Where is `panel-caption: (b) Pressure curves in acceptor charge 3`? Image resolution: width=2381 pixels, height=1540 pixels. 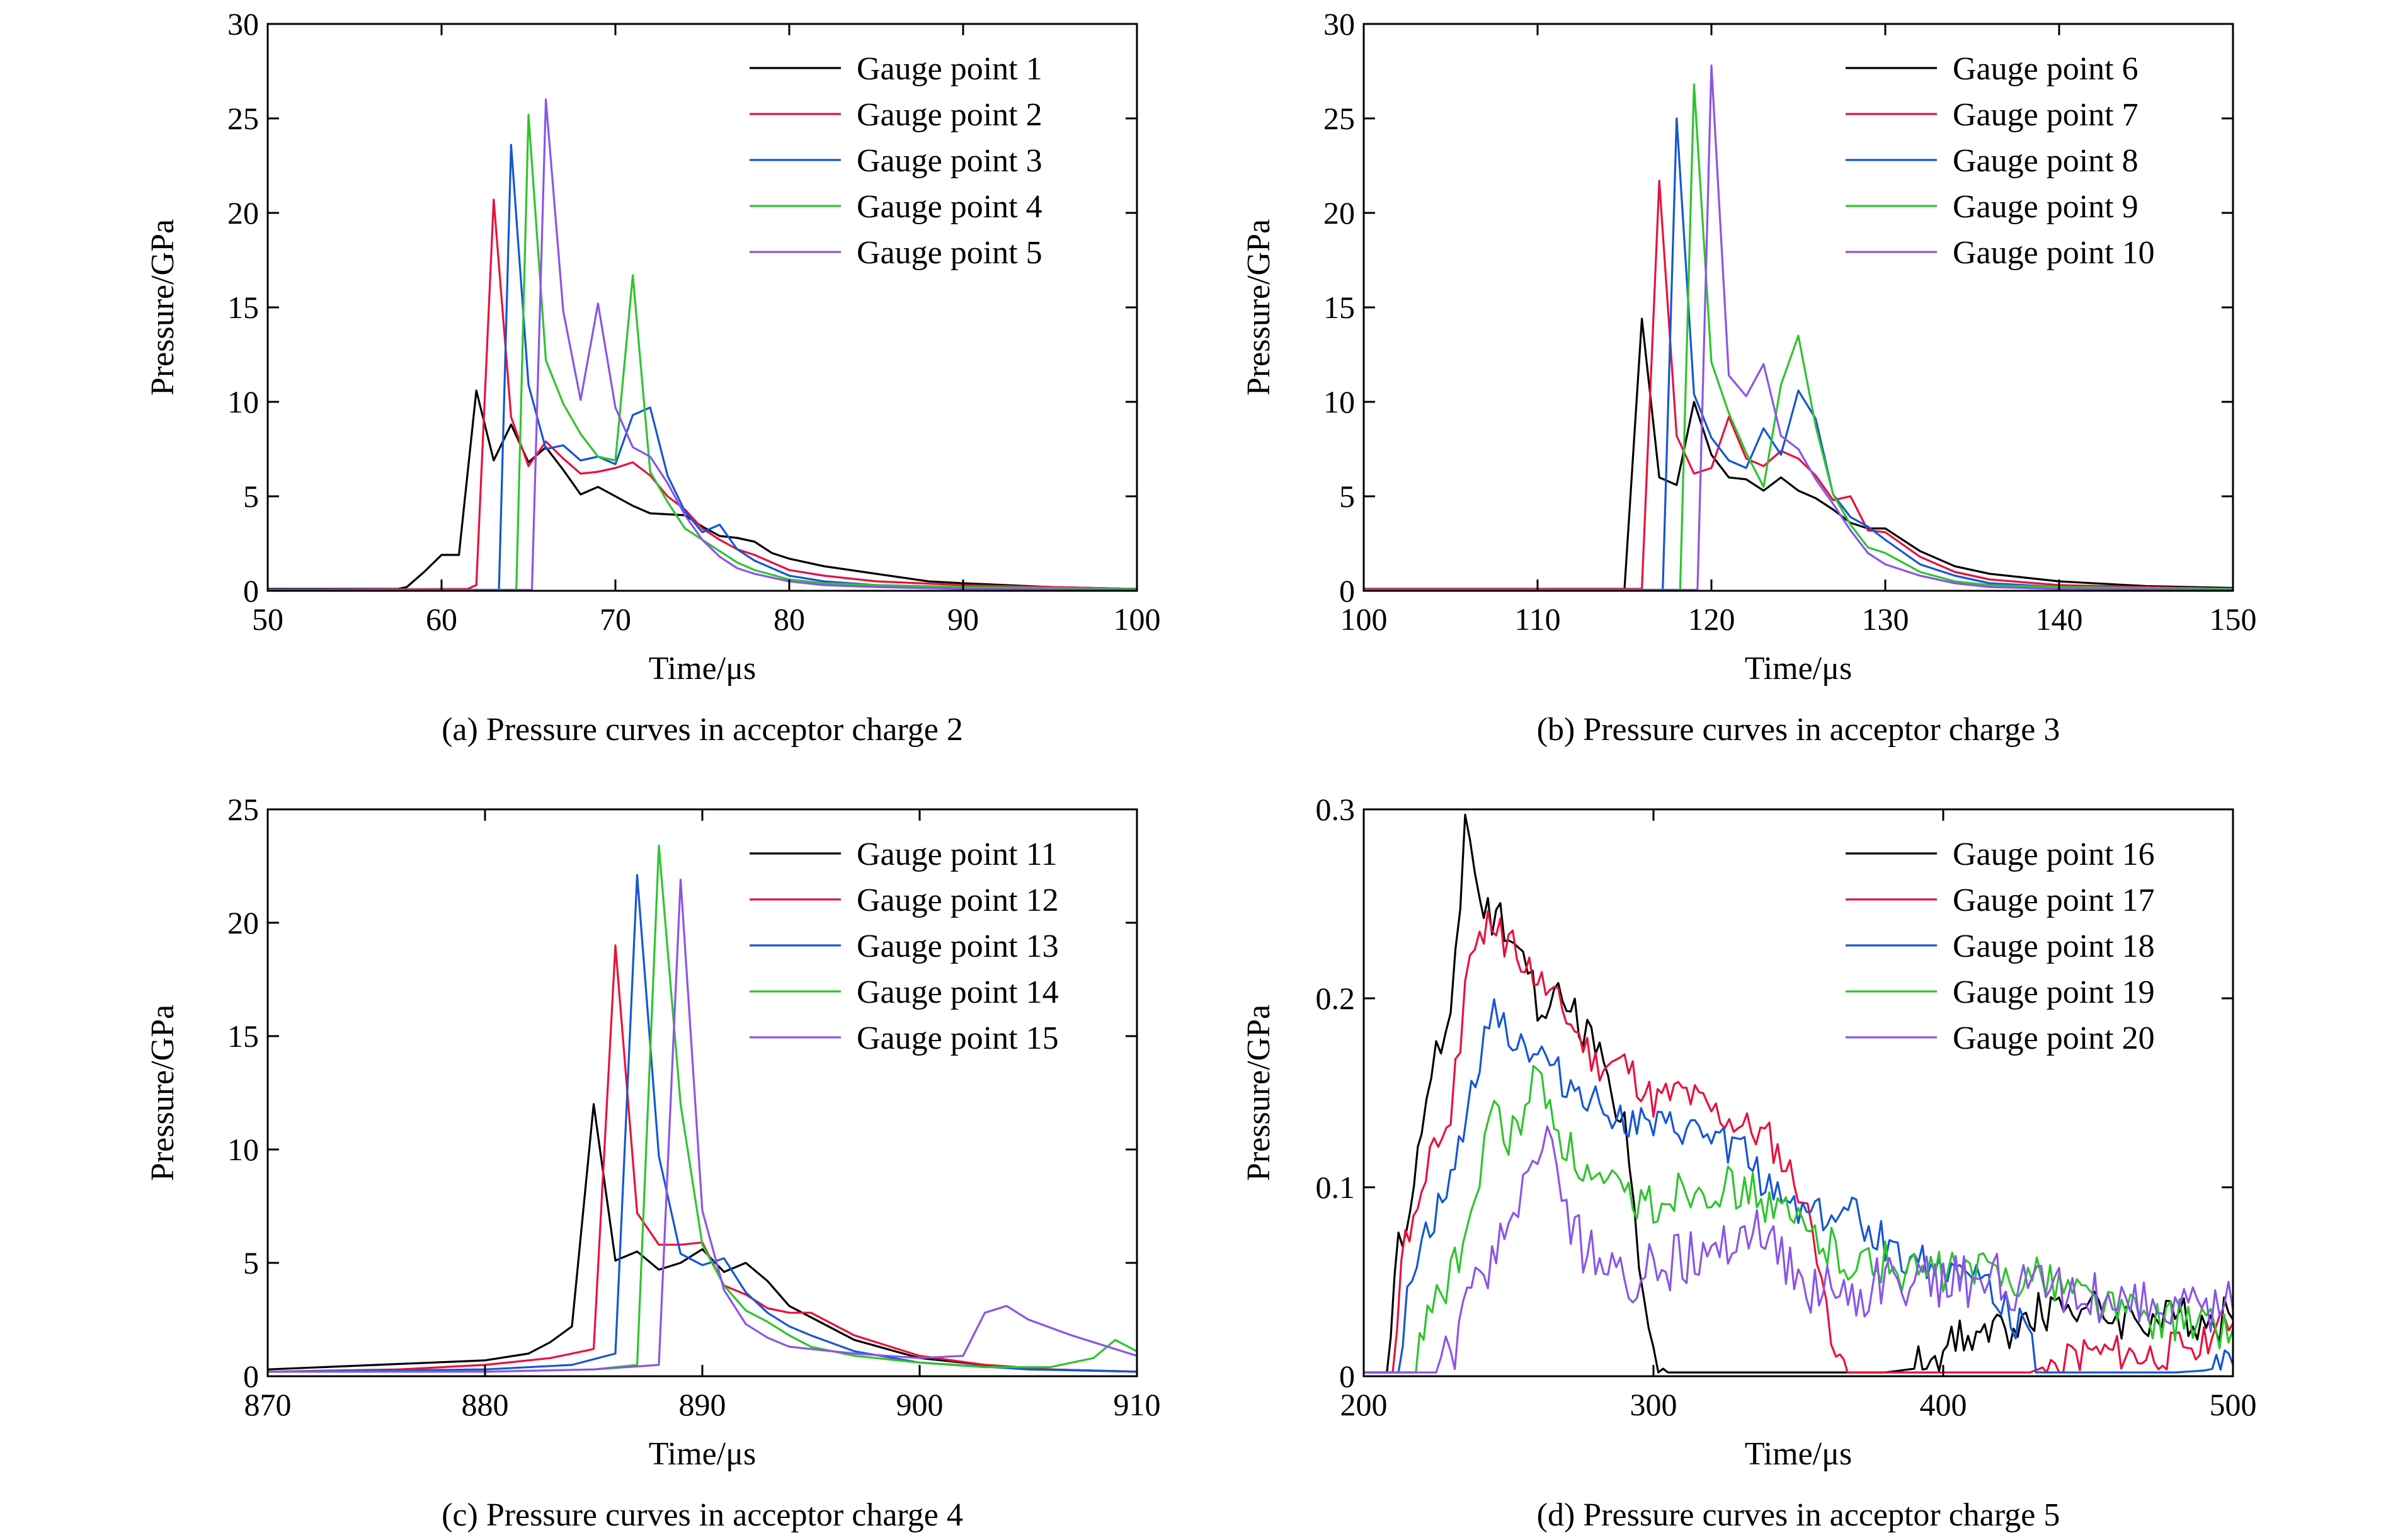
panel-caption: (b) Pressure curves in acceptor charge 3 is located at coordinates (1798, 730).